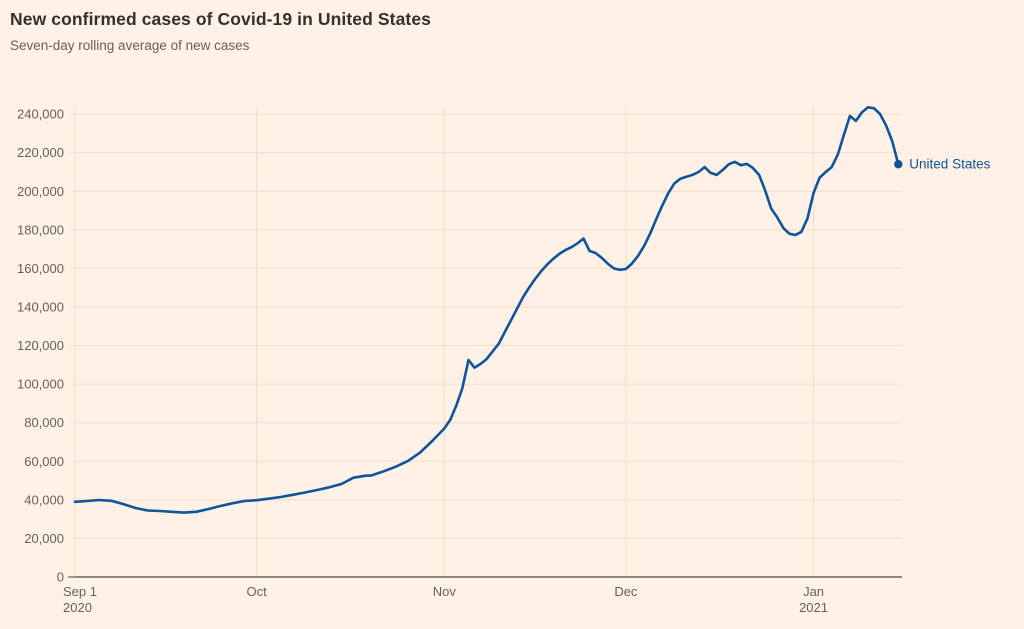  I want to click on y-tick-label: 80,000, so click(44, 422).